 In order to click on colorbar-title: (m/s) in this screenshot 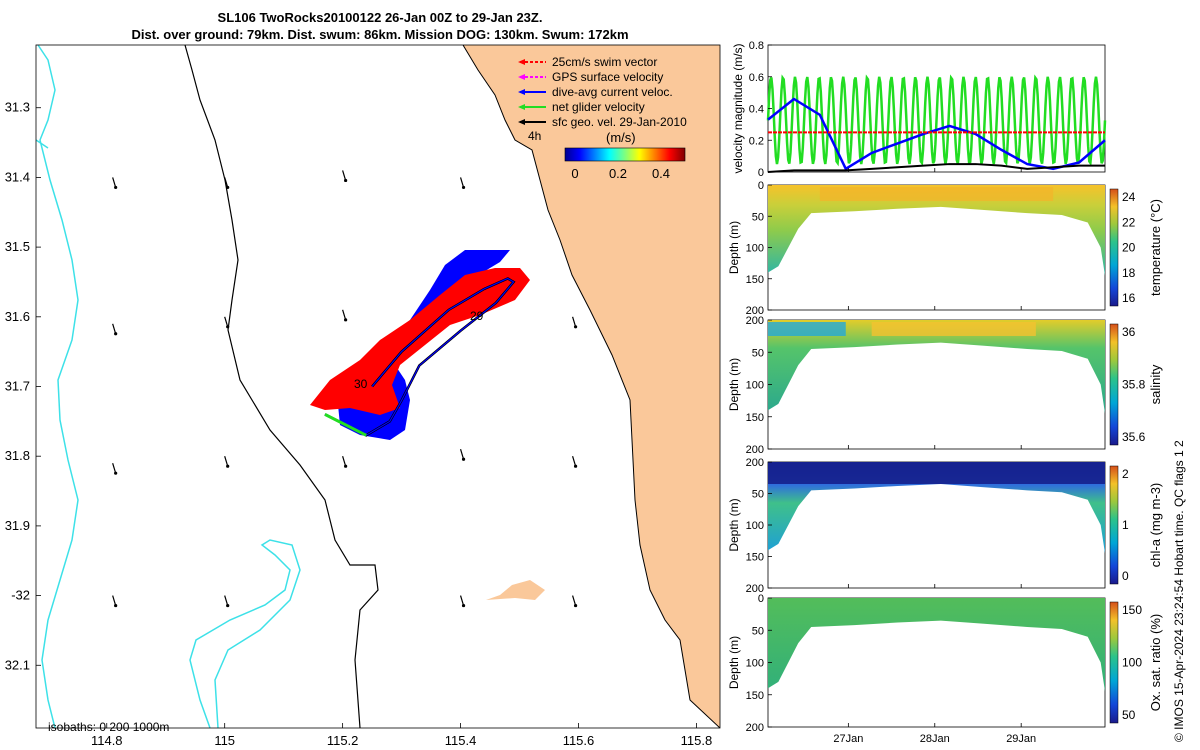, I will do `click(621, 137)`.